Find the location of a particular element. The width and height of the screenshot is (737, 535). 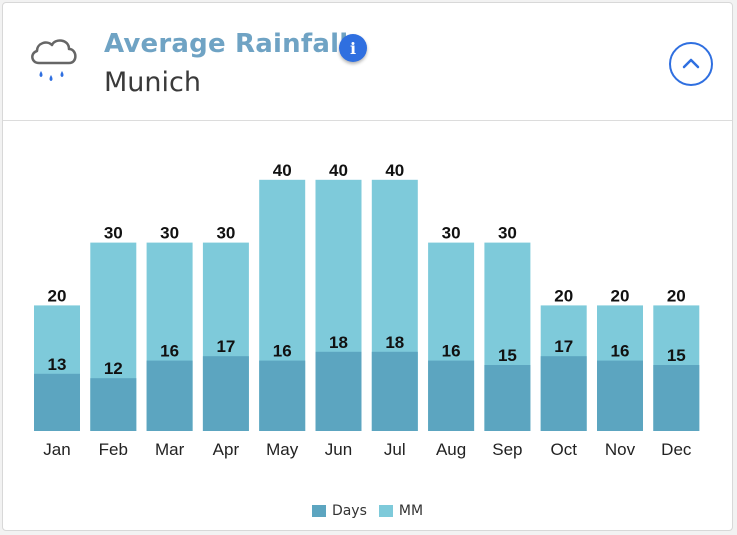

data-label-days-may: 16 is located at coordinates (282, 351).